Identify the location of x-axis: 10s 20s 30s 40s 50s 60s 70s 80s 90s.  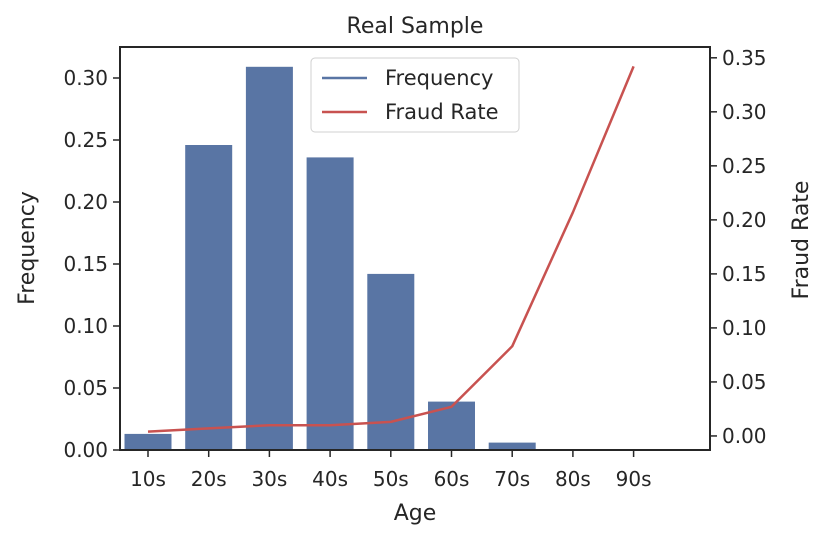
(391, 470).